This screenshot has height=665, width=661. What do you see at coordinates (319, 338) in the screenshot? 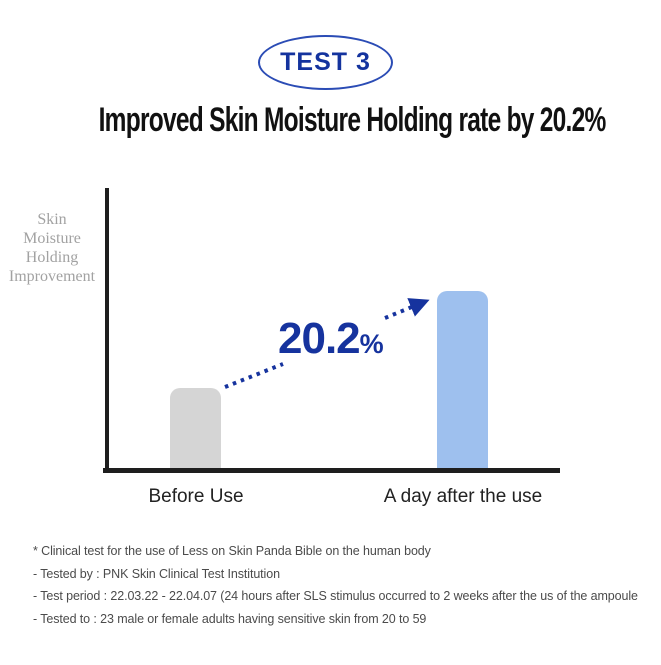
I see `increase-value: 20.2` at bounding box center [319, 338].